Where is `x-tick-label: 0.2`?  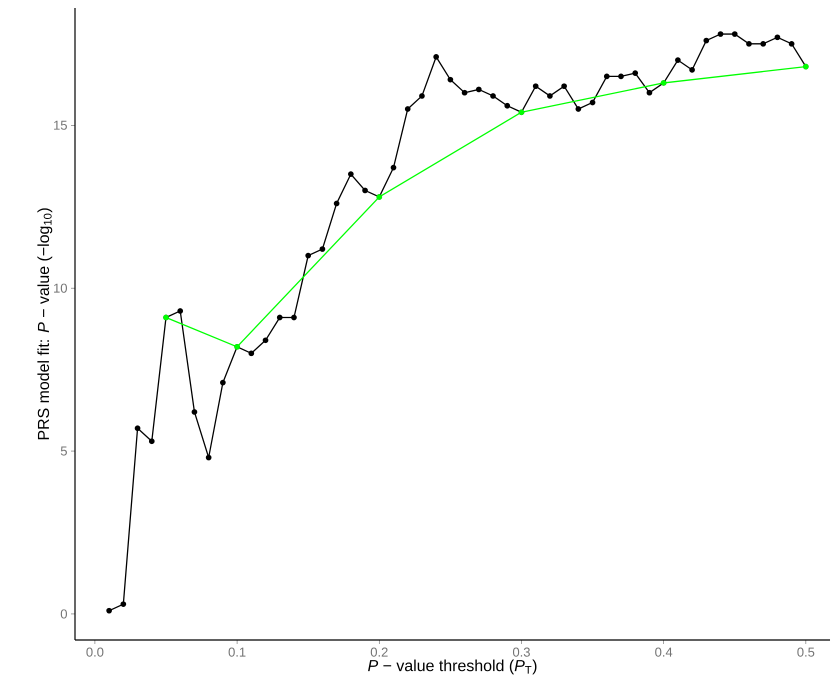
x-tick-label: 0.2 is located at coordinates (379, 652).